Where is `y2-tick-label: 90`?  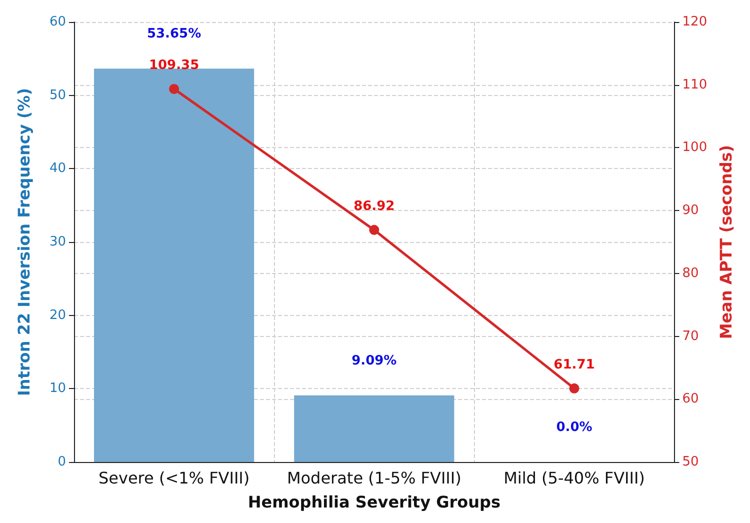 y2-tick-label: 90 is located at coordinates (690, 210).